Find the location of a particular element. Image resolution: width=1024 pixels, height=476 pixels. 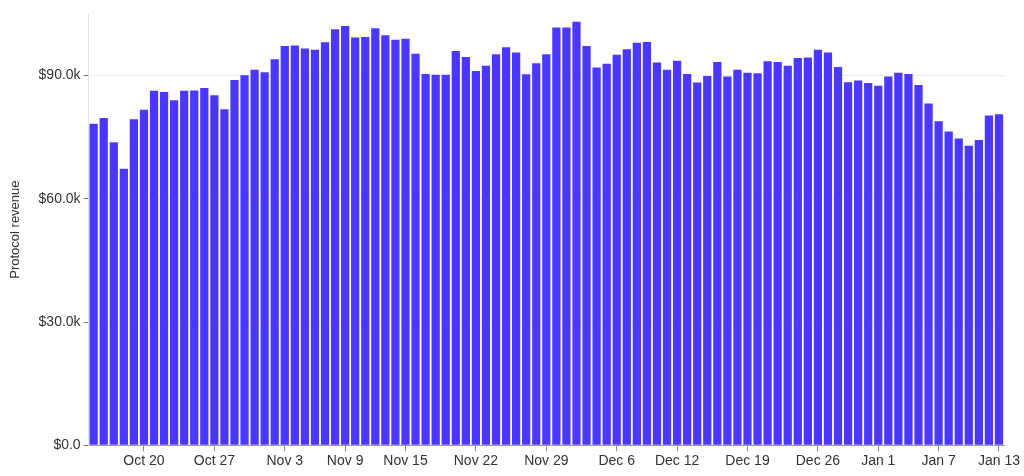

x-tick-label: Oct 20 is located at coordinates (144, 460).